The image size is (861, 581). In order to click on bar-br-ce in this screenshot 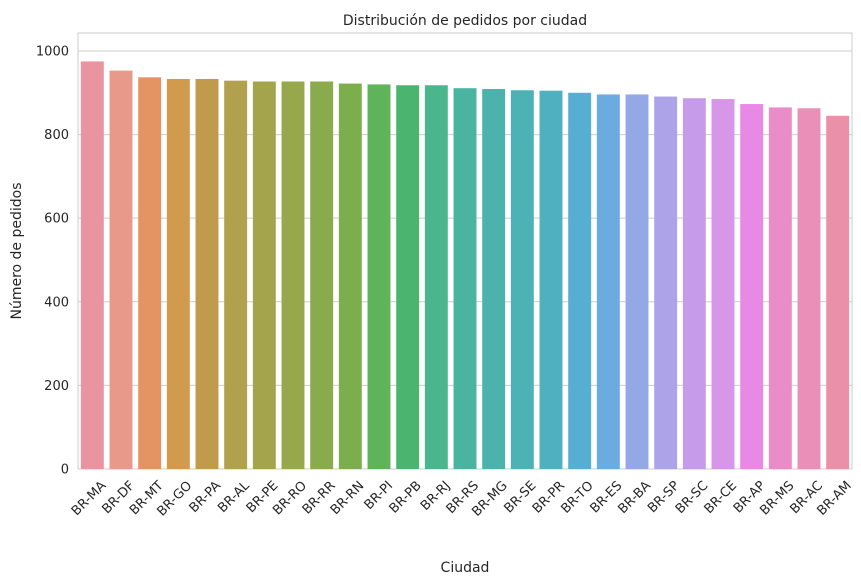, I will do `click(723, 284)`.